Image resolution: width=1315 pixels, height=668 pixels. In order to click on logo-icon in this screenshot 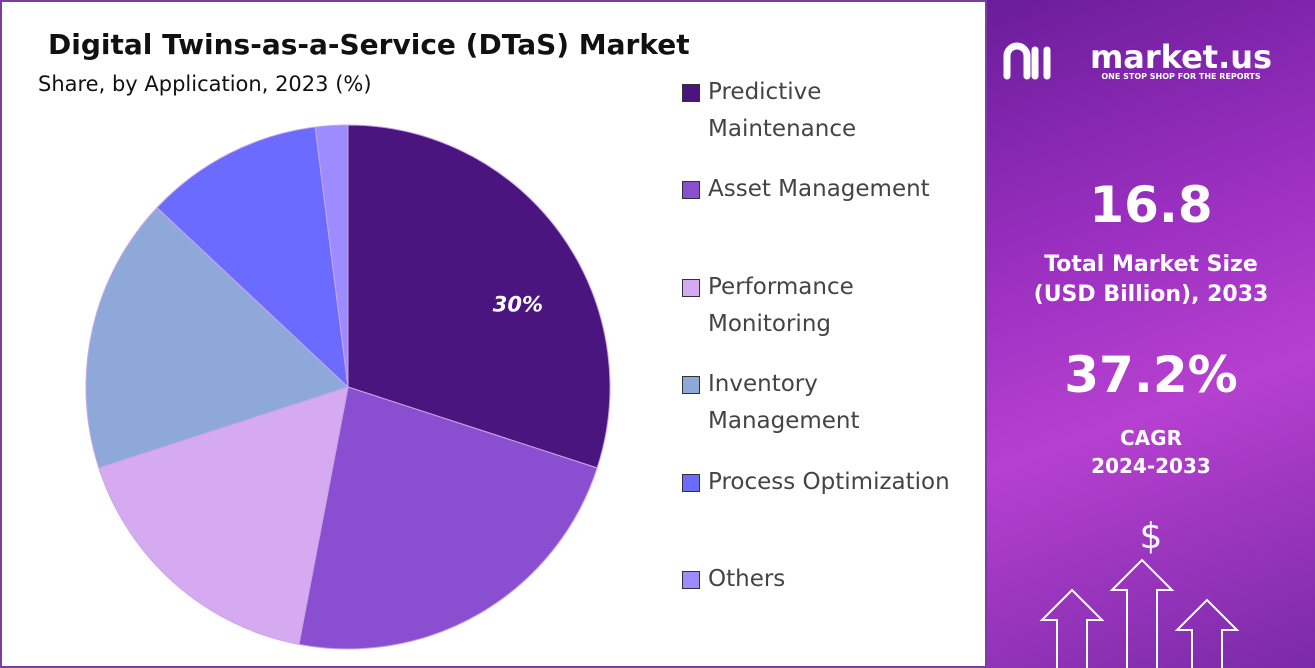, I will do `click(1027, 61)`.